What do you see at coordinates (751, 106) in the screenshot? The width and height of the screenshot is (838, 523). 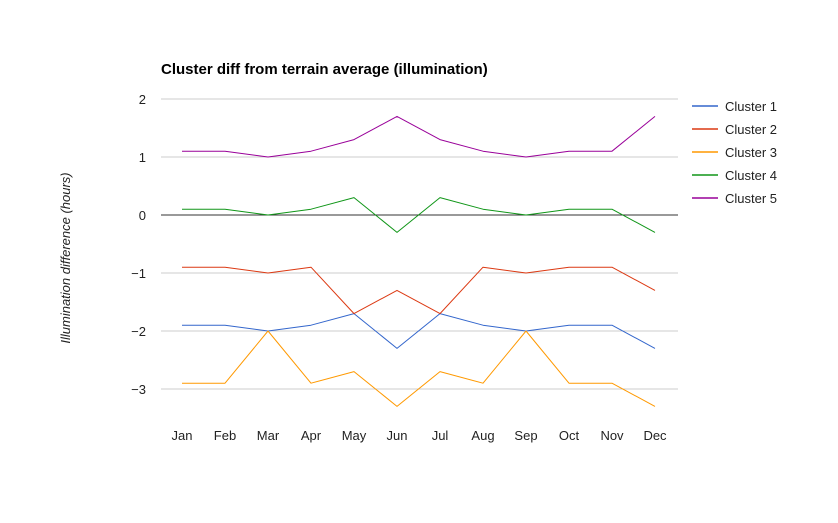 I see `legend-label: Cluster 1` at bounding box center [751, 106].